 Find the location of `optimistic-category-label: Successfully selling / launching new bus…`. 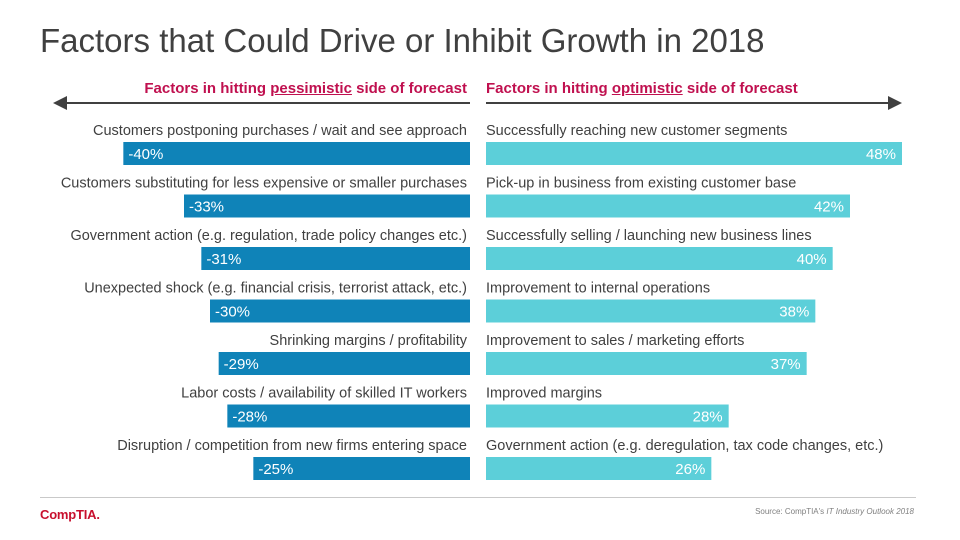

optimistic-category-label: Successfully selling / launching new bus… is located at coordinates (649, 236).